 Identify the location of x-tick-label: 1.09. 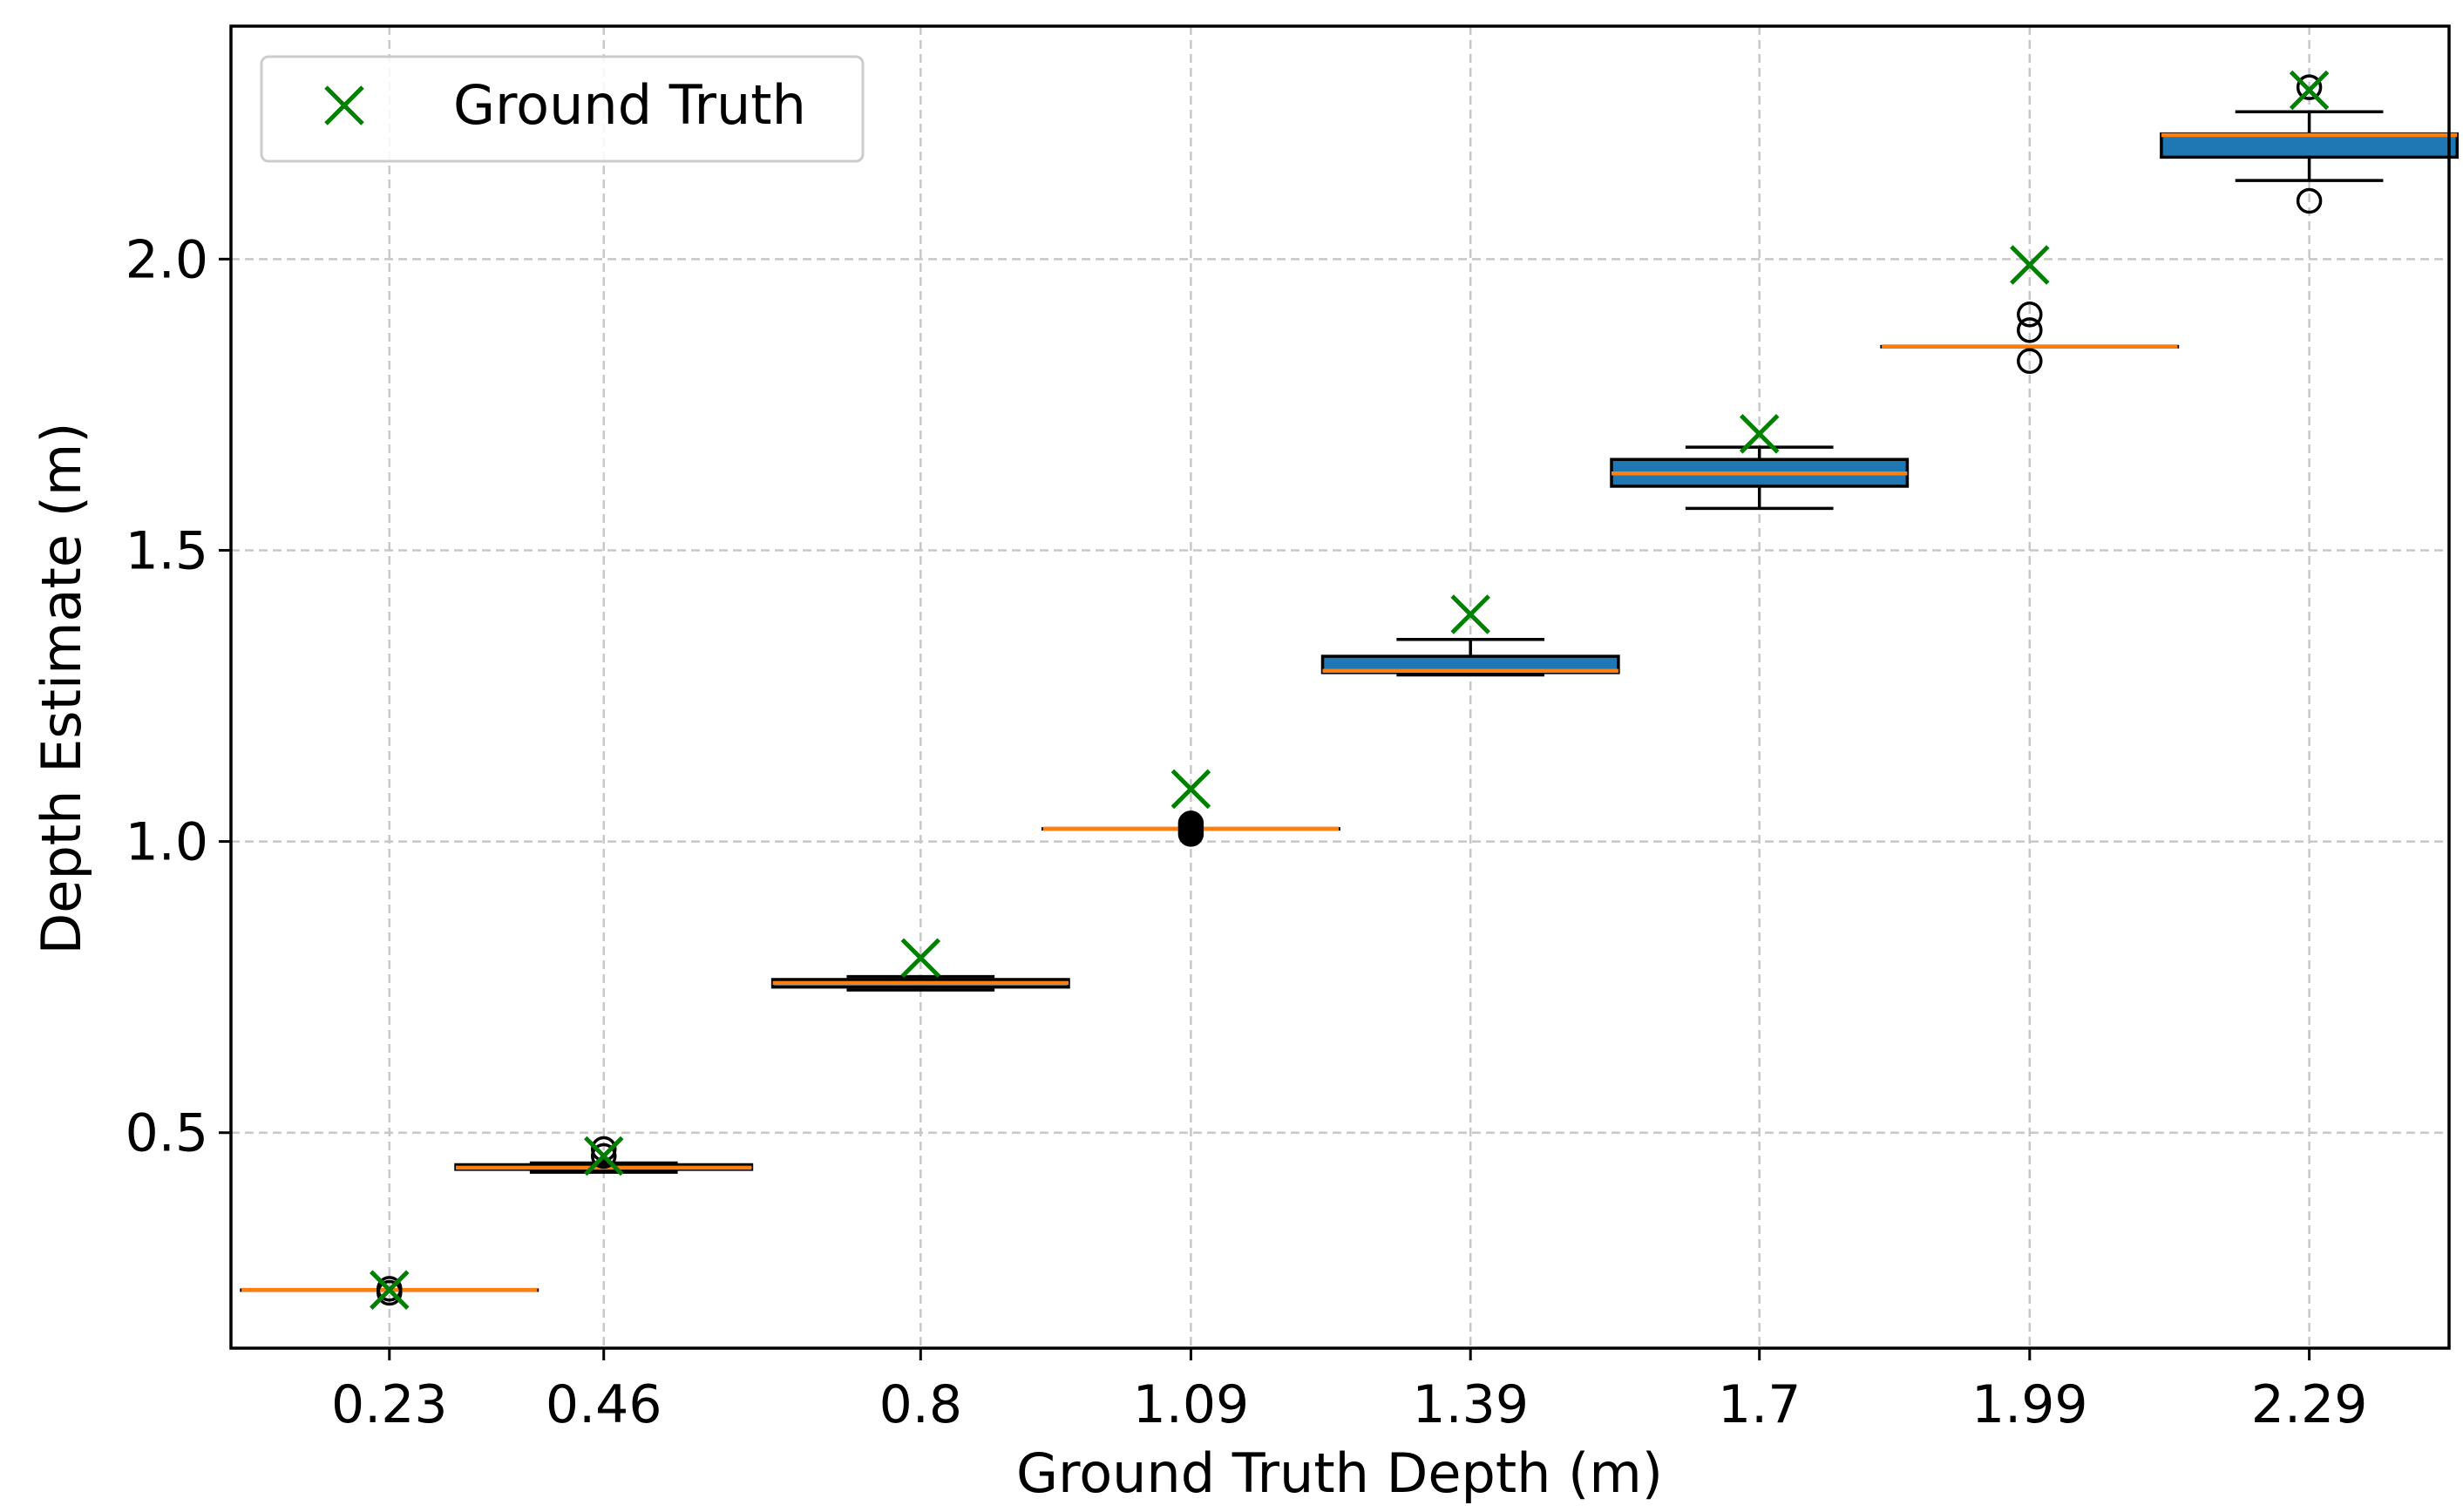
(1191, 1404).